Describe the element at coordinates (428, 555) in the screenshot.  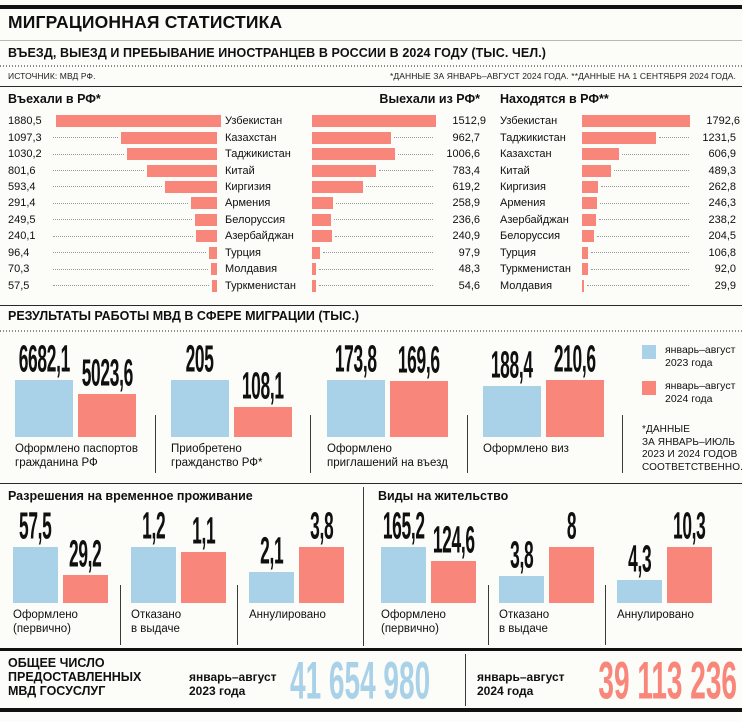
I see `bar-pair: 165,2 124,6` at that location.